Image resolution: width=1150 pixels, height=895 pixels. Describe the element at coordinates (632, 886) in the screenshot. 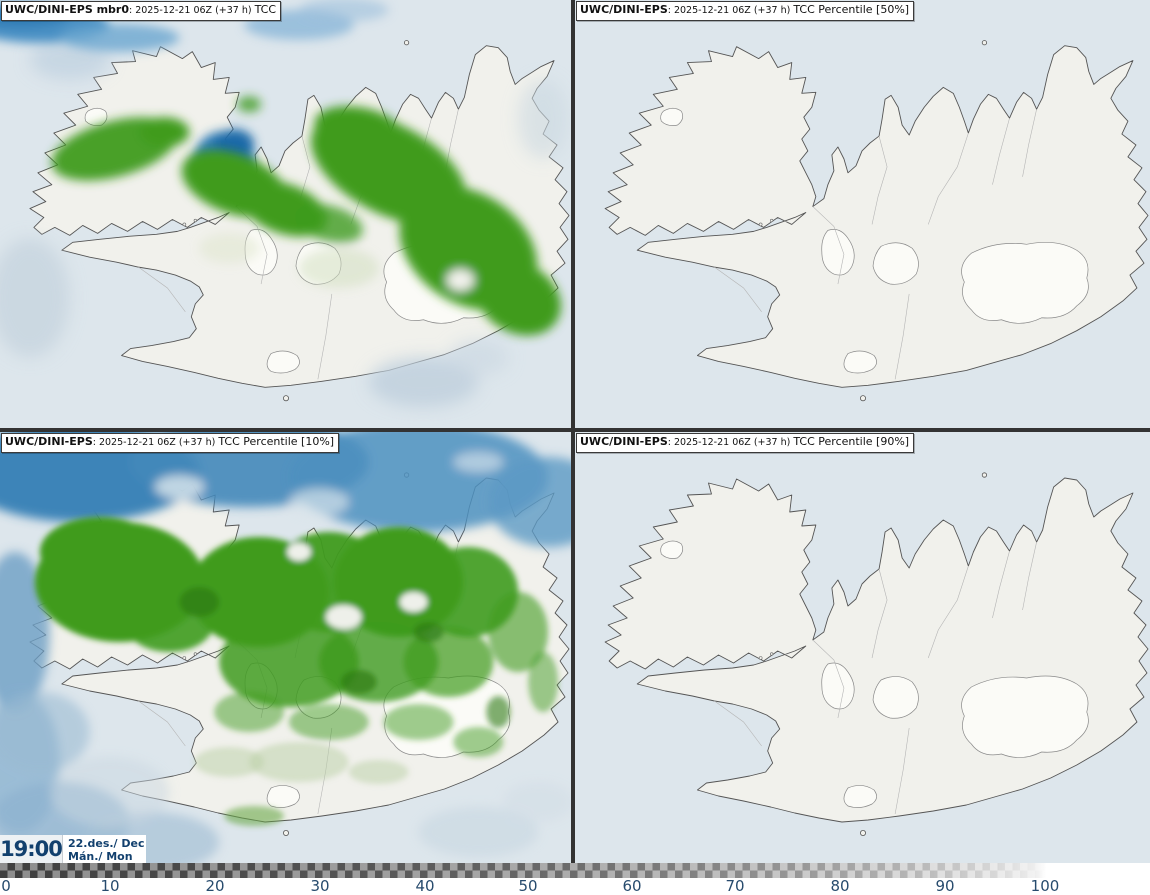

I see `colorbar-tick: 60` at that location.